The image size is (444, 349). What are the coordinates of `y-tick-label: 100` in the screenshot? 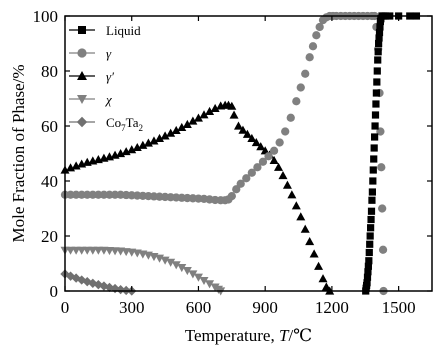 It's located at (46, 16).